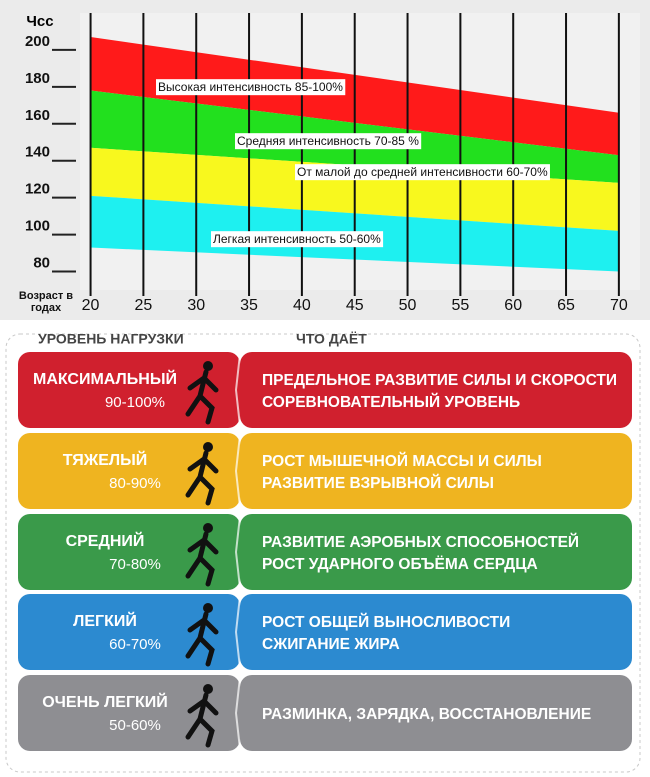 This screenshot has height=777, width=650. I want to click on x-tick-label: 45, so click(355, 305).